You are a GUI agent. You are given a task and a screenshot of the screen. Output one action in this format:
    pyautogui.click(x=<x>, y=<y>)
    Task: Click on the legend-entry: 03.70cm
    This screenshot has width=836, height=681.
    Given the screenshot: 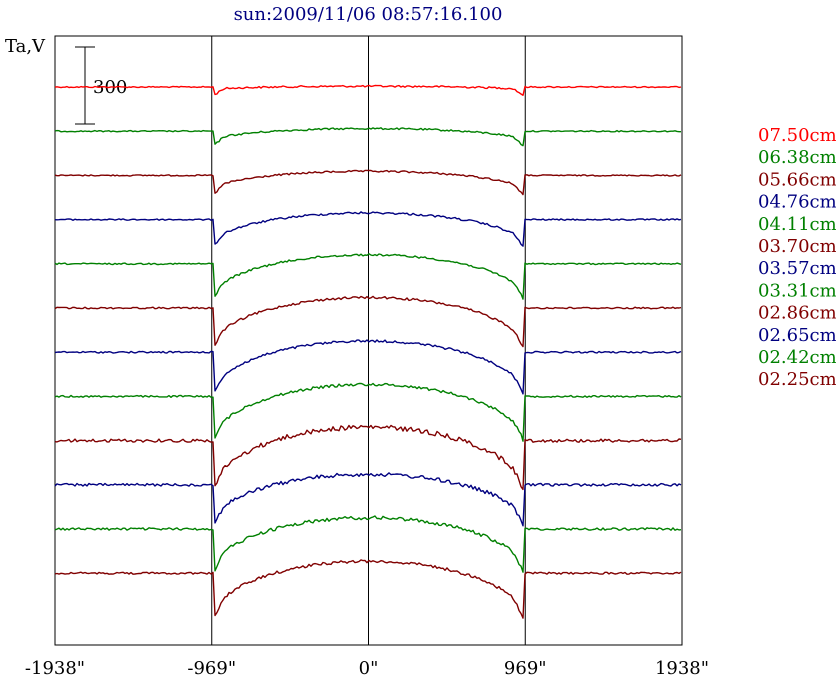 What is the action you would take?
    pyautogui.click(x=797, y=246)
    